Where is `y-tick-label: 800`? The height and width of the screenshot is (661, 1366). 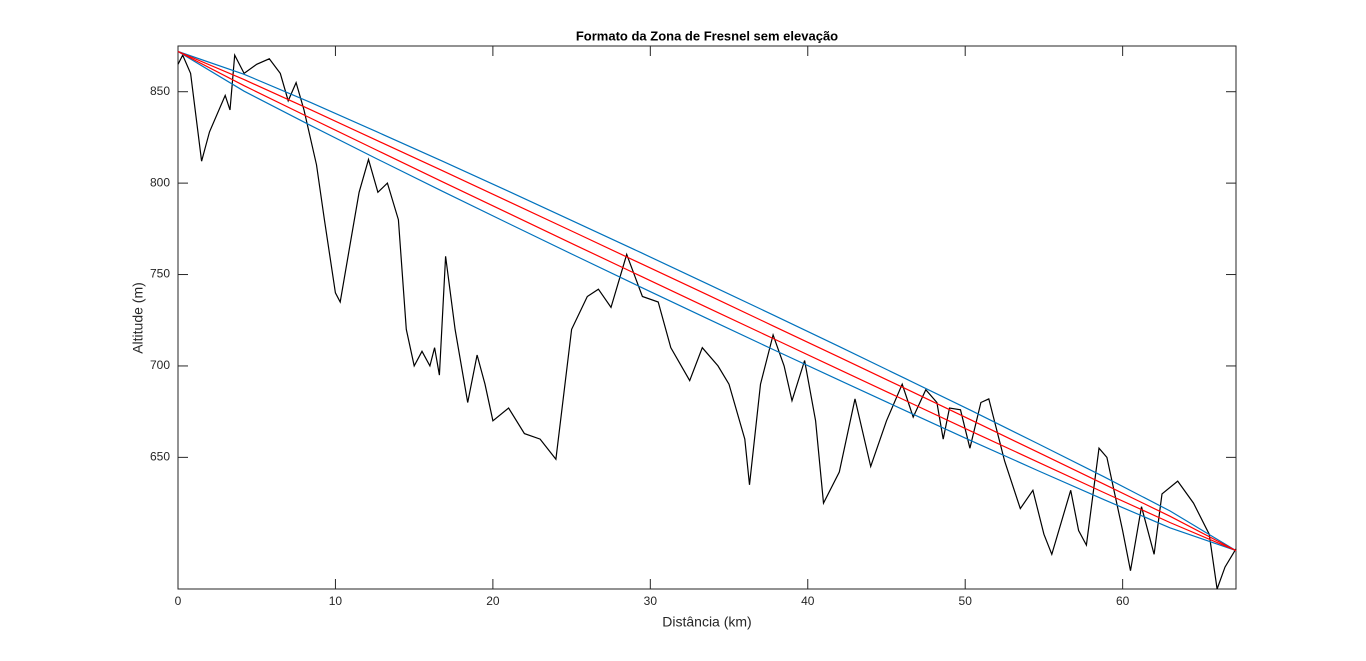
y-tick-label: 800 is located at coordinates (160, 182).